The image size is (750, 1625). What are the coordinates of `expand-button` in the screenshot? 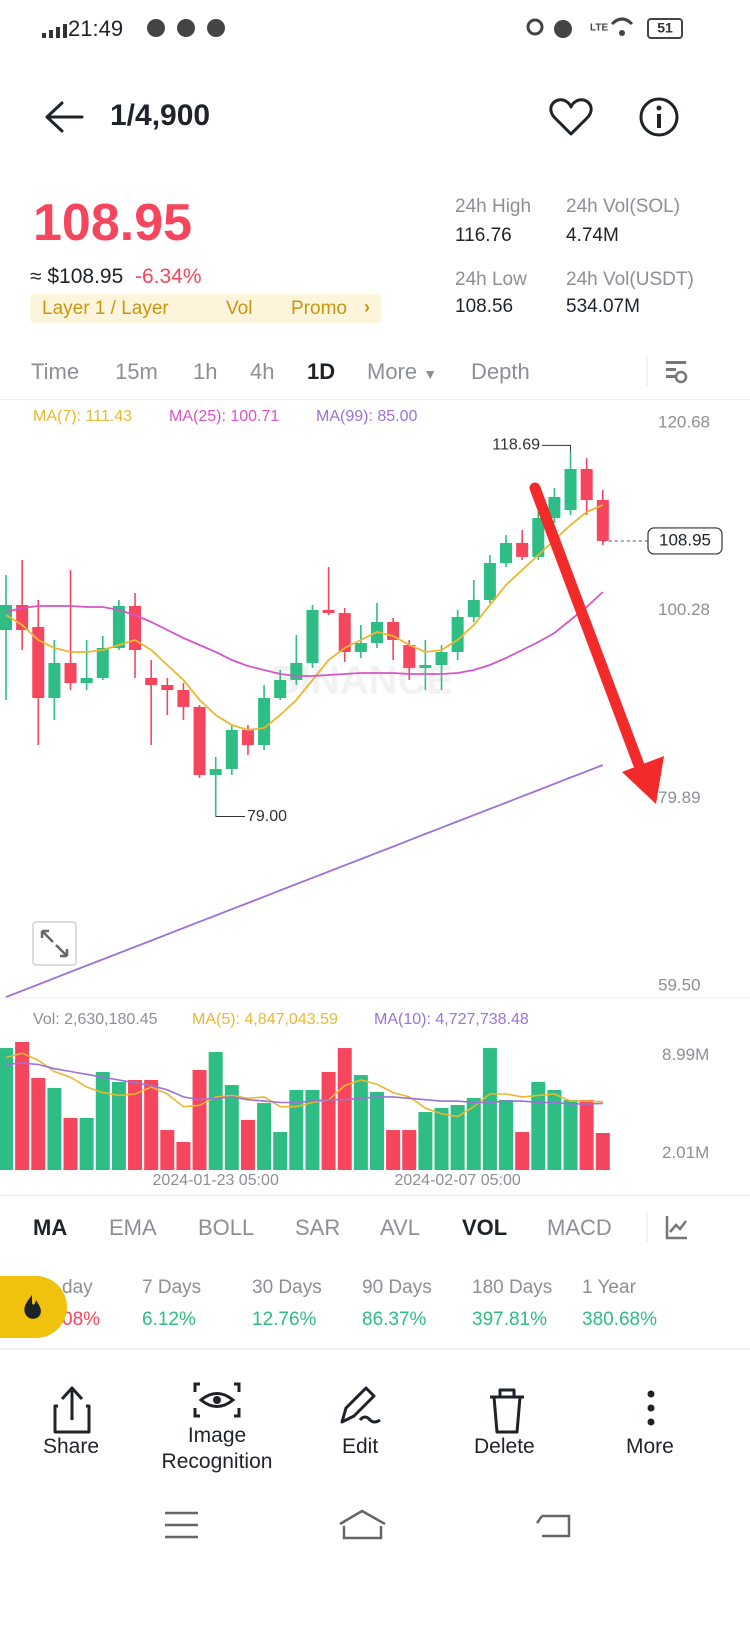 It's located at (54, 943).